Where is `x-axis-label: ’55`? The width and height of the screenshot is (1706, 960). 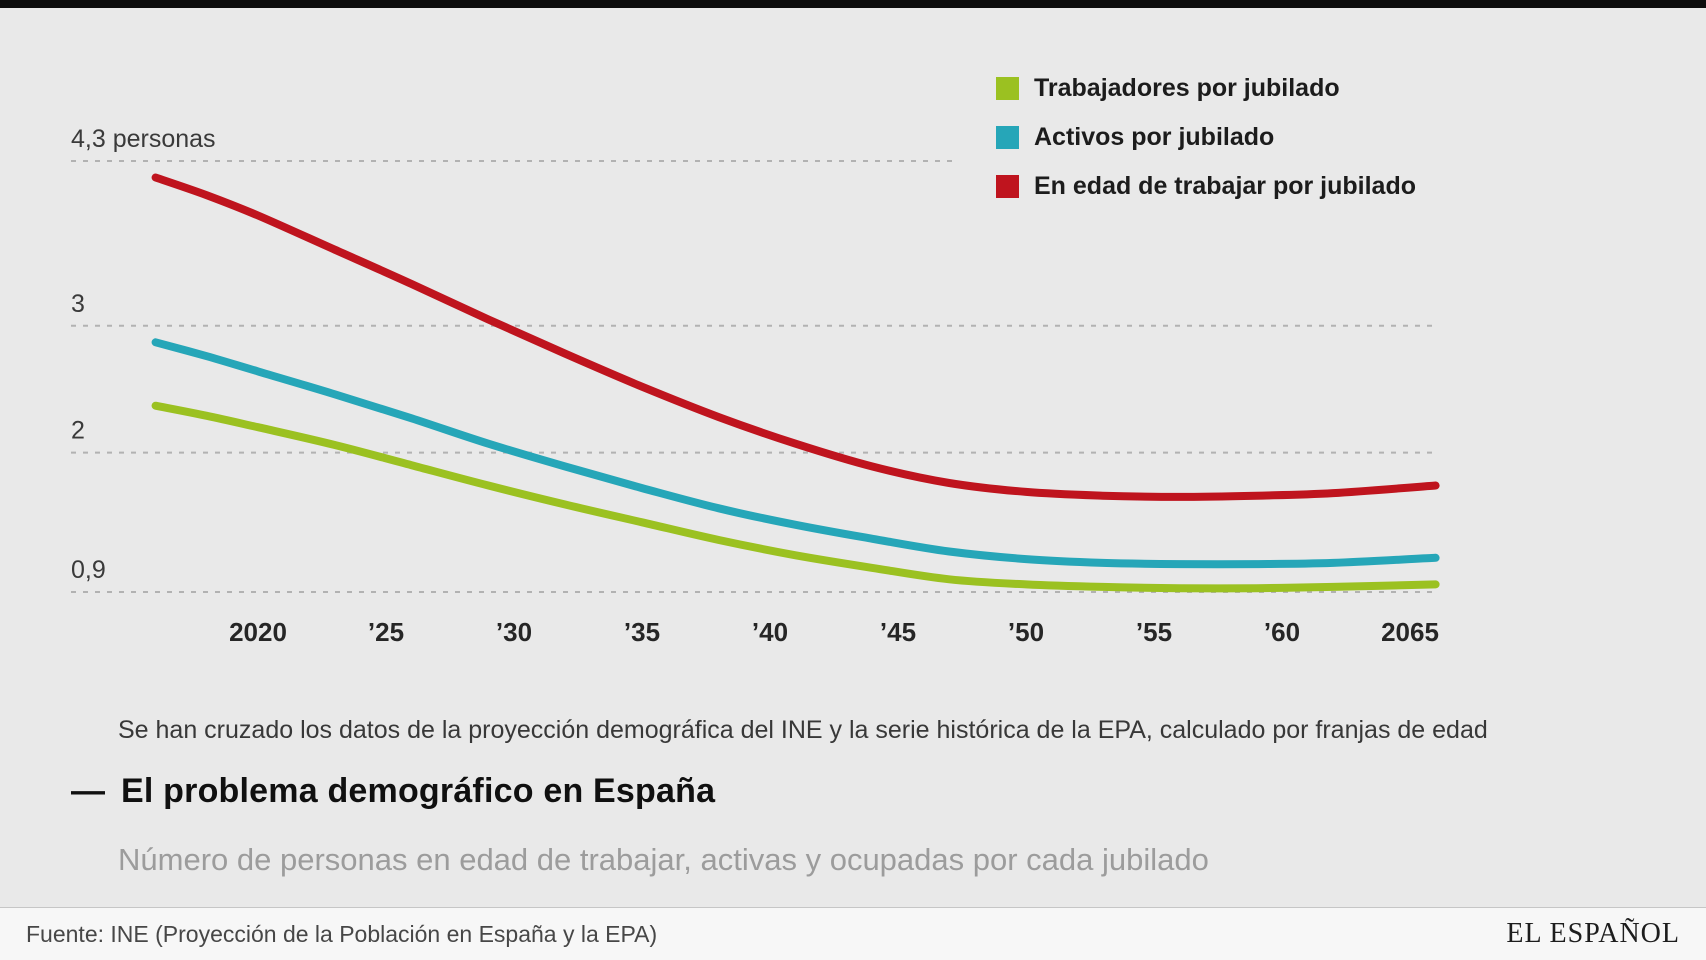
x-axis-label: ’55 is located at coordinates (1154, 632).